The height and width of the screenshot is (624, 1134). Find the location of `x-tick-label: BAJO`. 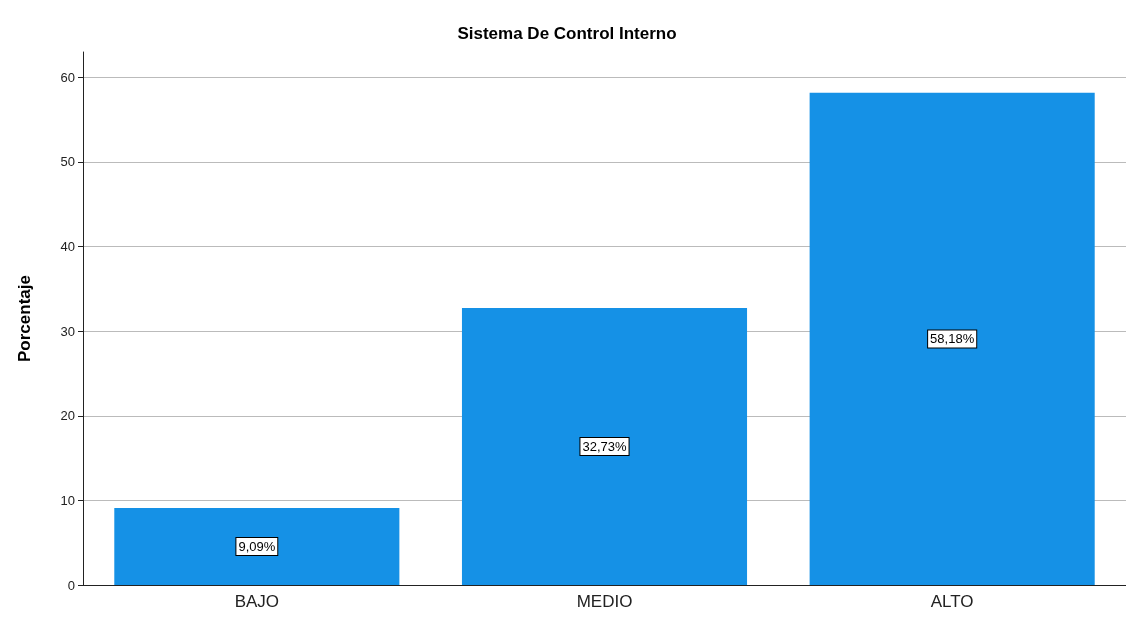

x-tick-label: BAJO is located at coordinates (257, 601).